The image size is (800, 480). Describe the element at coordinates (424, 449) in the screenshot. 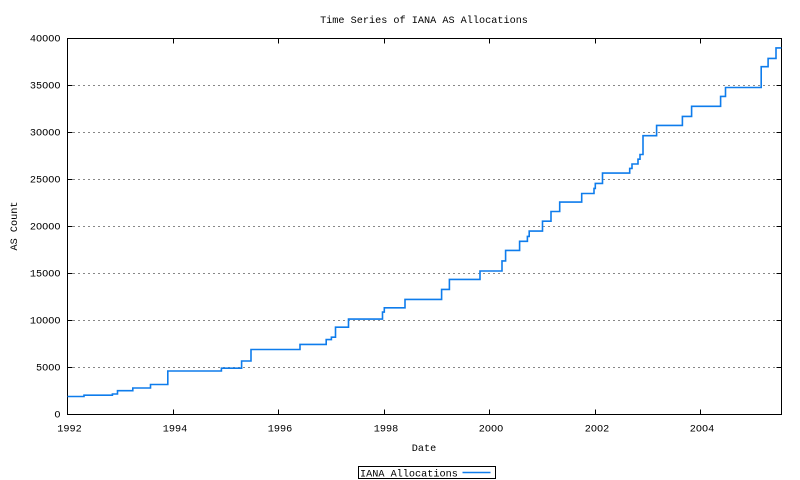

I see `svg-text: Date` at that location.